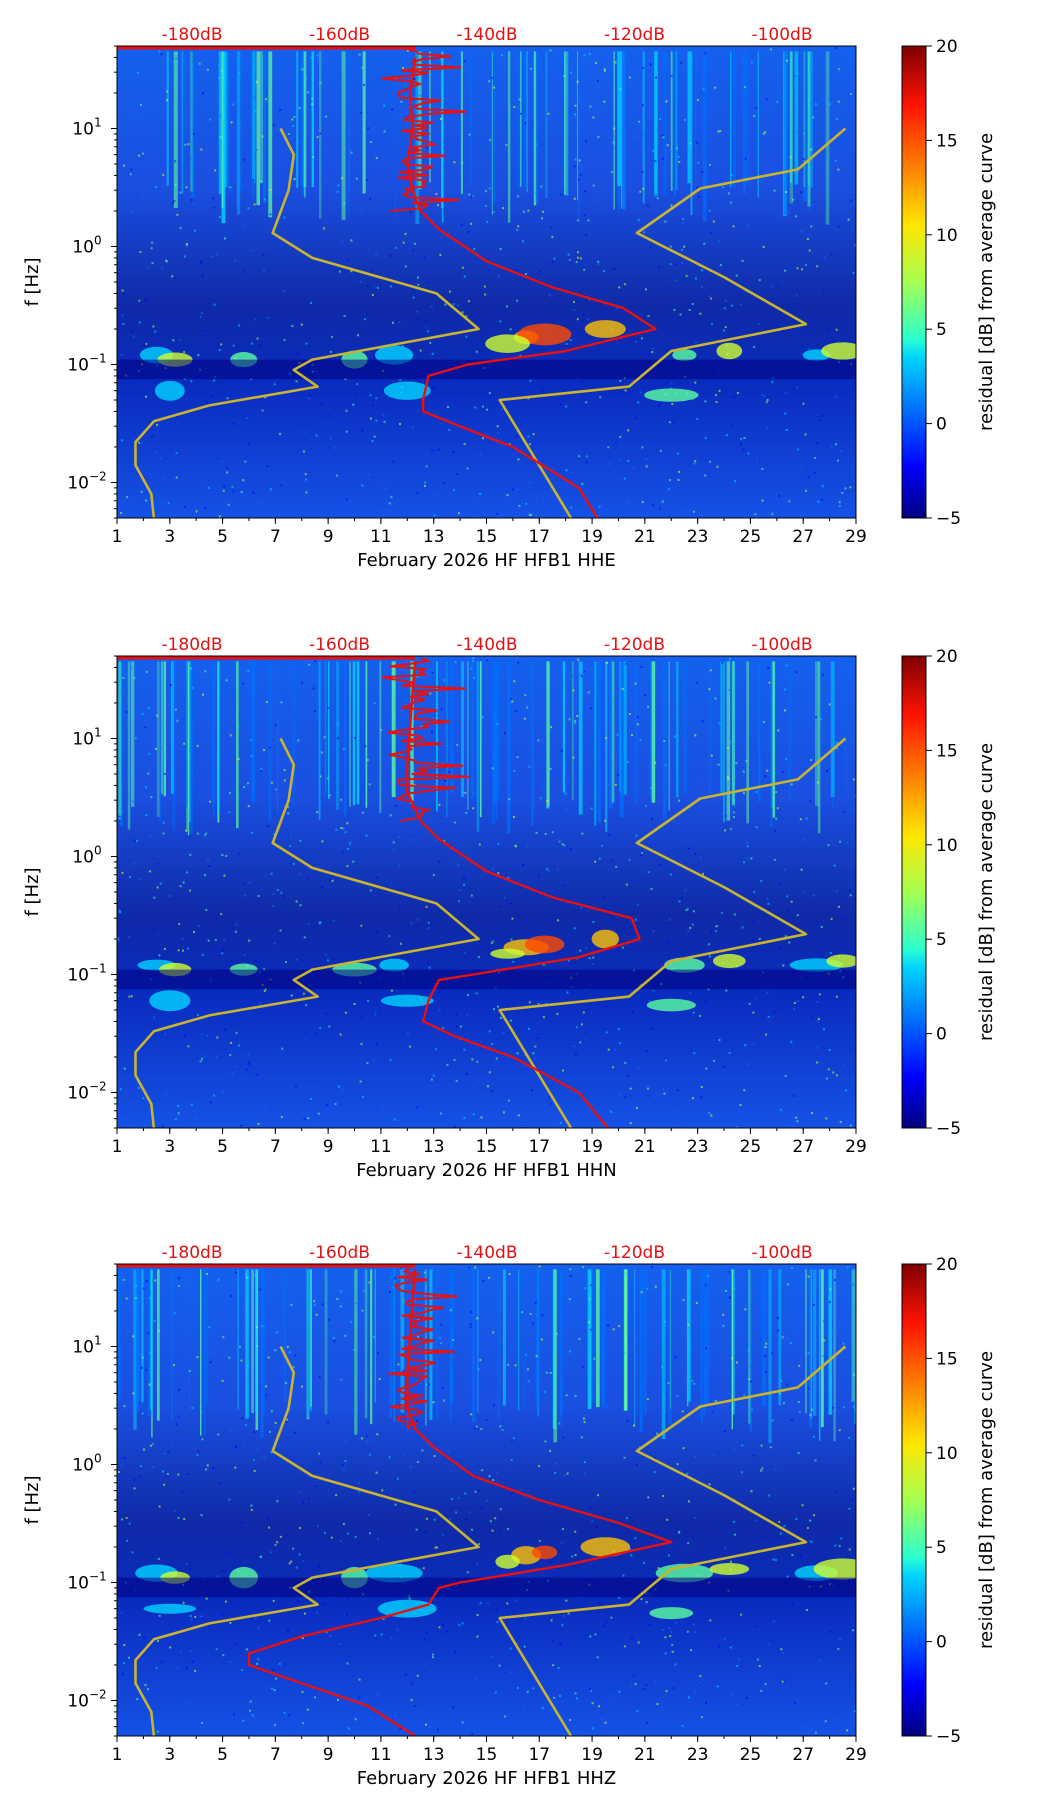 Image resolution: width=1052 pixels, height=1806 pixels. I want to click on db-axis-label: -180dB, so click(191, 645).